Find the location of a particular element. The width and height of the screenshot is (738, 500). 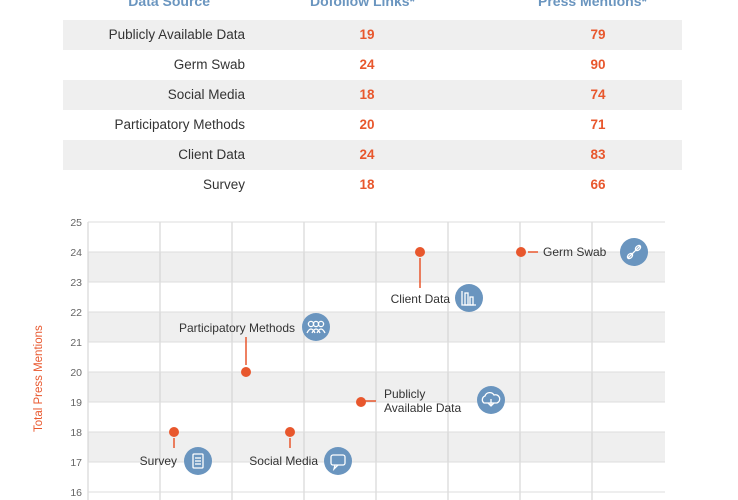

y-tick-label: 25 is located at coordinates (76, 223).